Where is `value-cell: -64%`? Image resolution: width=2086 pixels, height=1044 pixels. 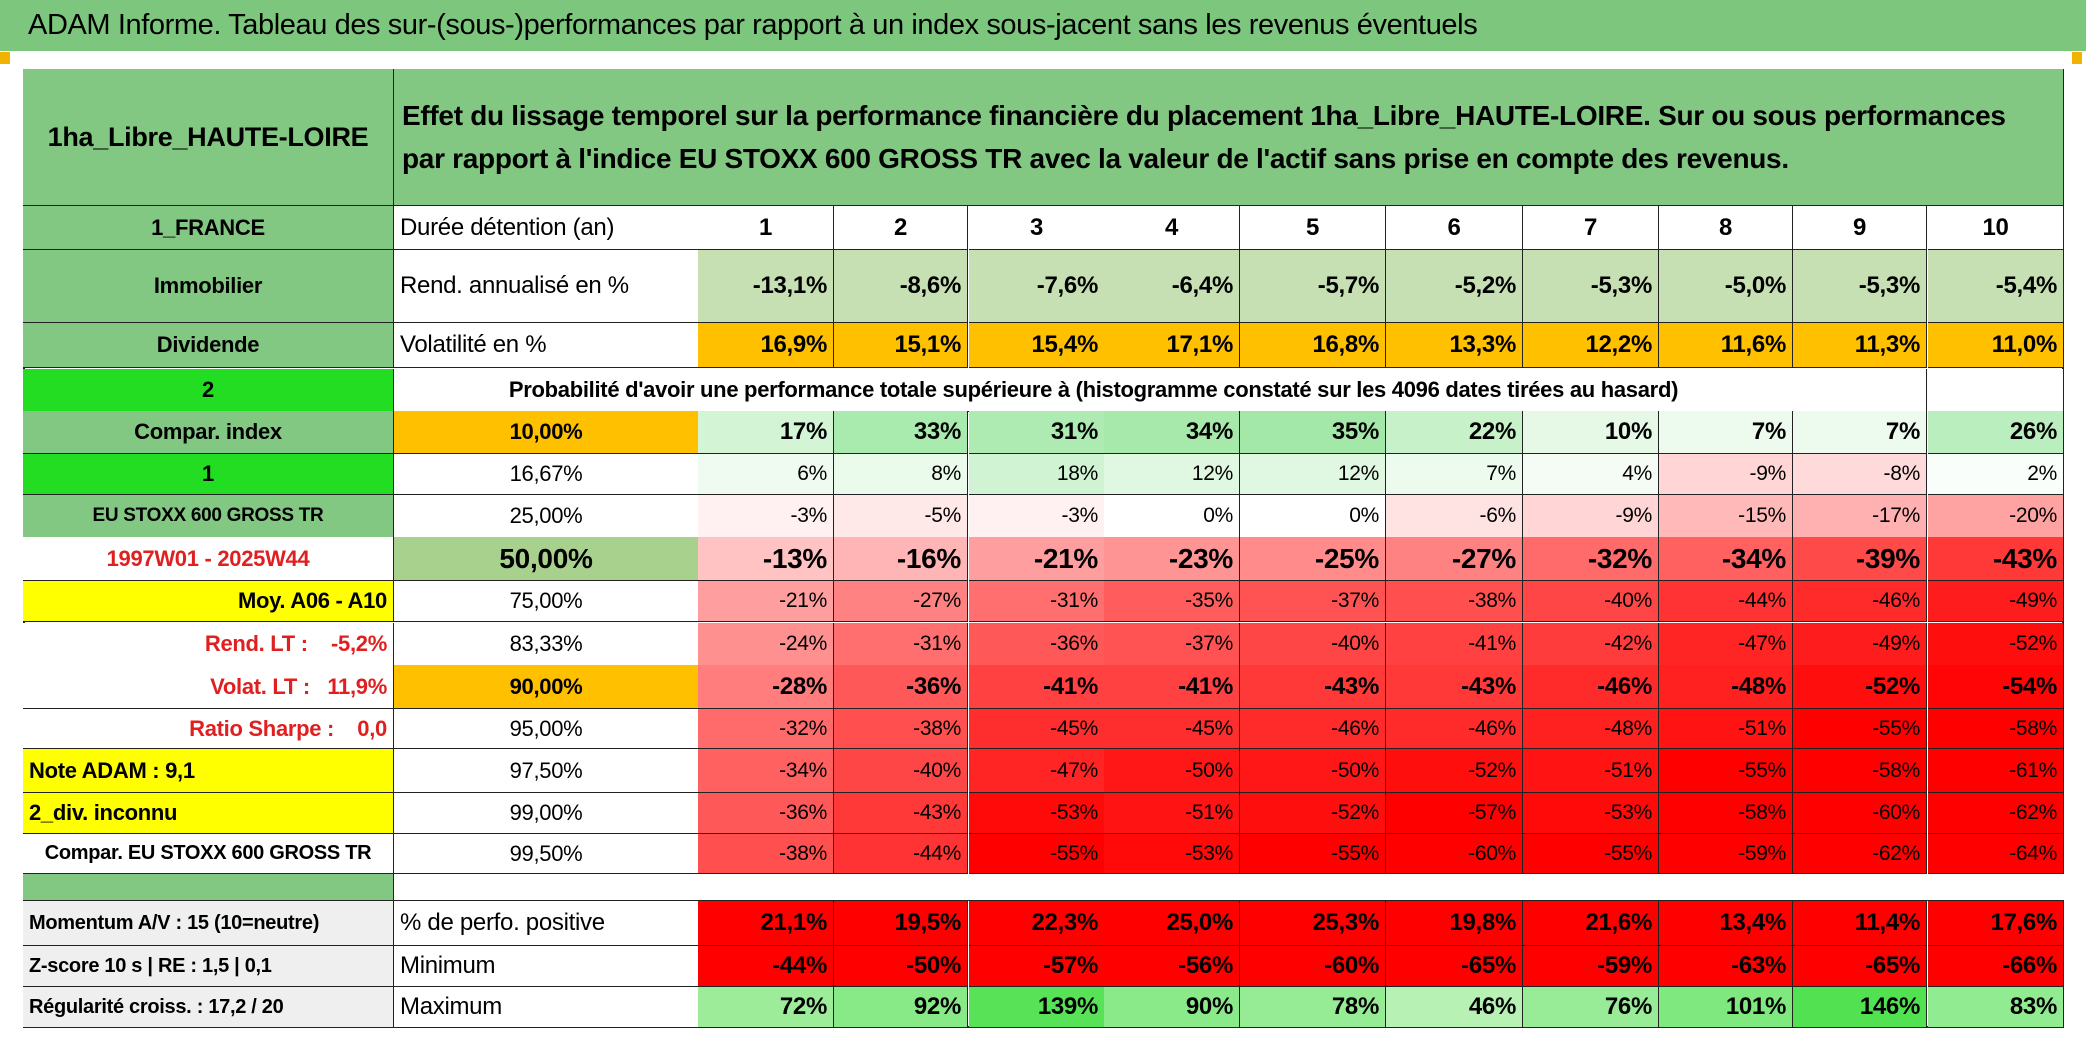
value-cell: -64% is located at coordinates (1996, 854).